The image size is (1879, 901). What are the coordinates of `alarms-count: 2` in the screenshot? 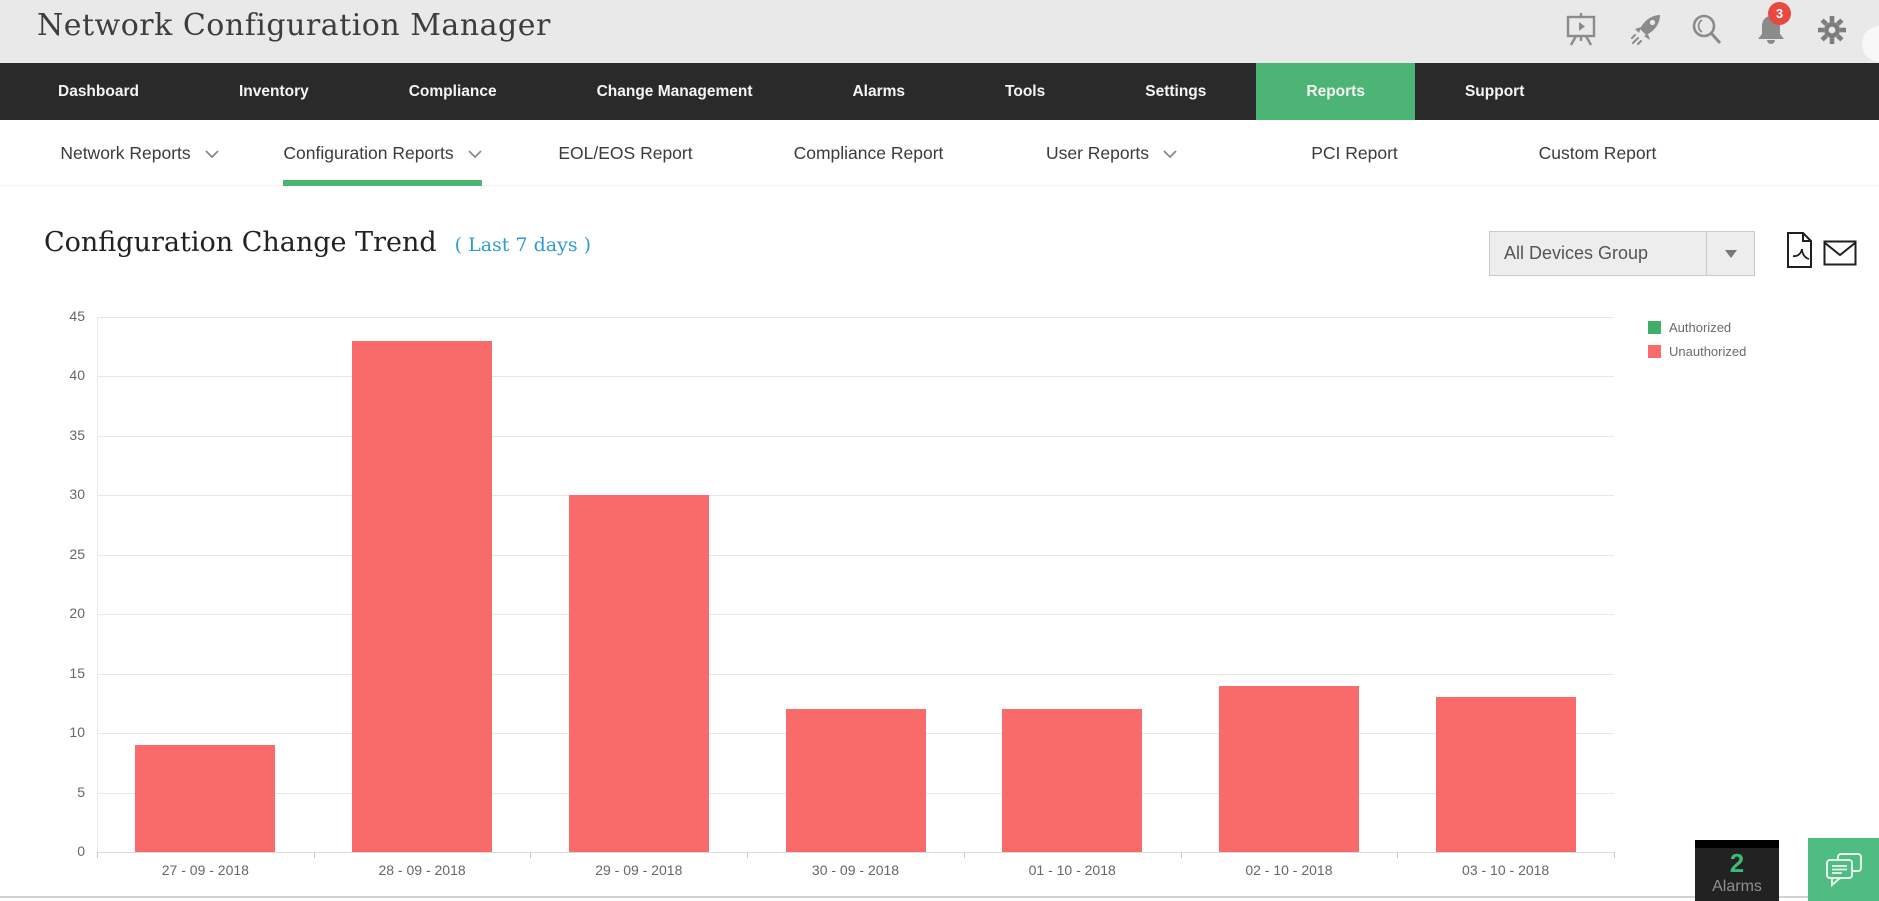 It's located at (1737, 863).